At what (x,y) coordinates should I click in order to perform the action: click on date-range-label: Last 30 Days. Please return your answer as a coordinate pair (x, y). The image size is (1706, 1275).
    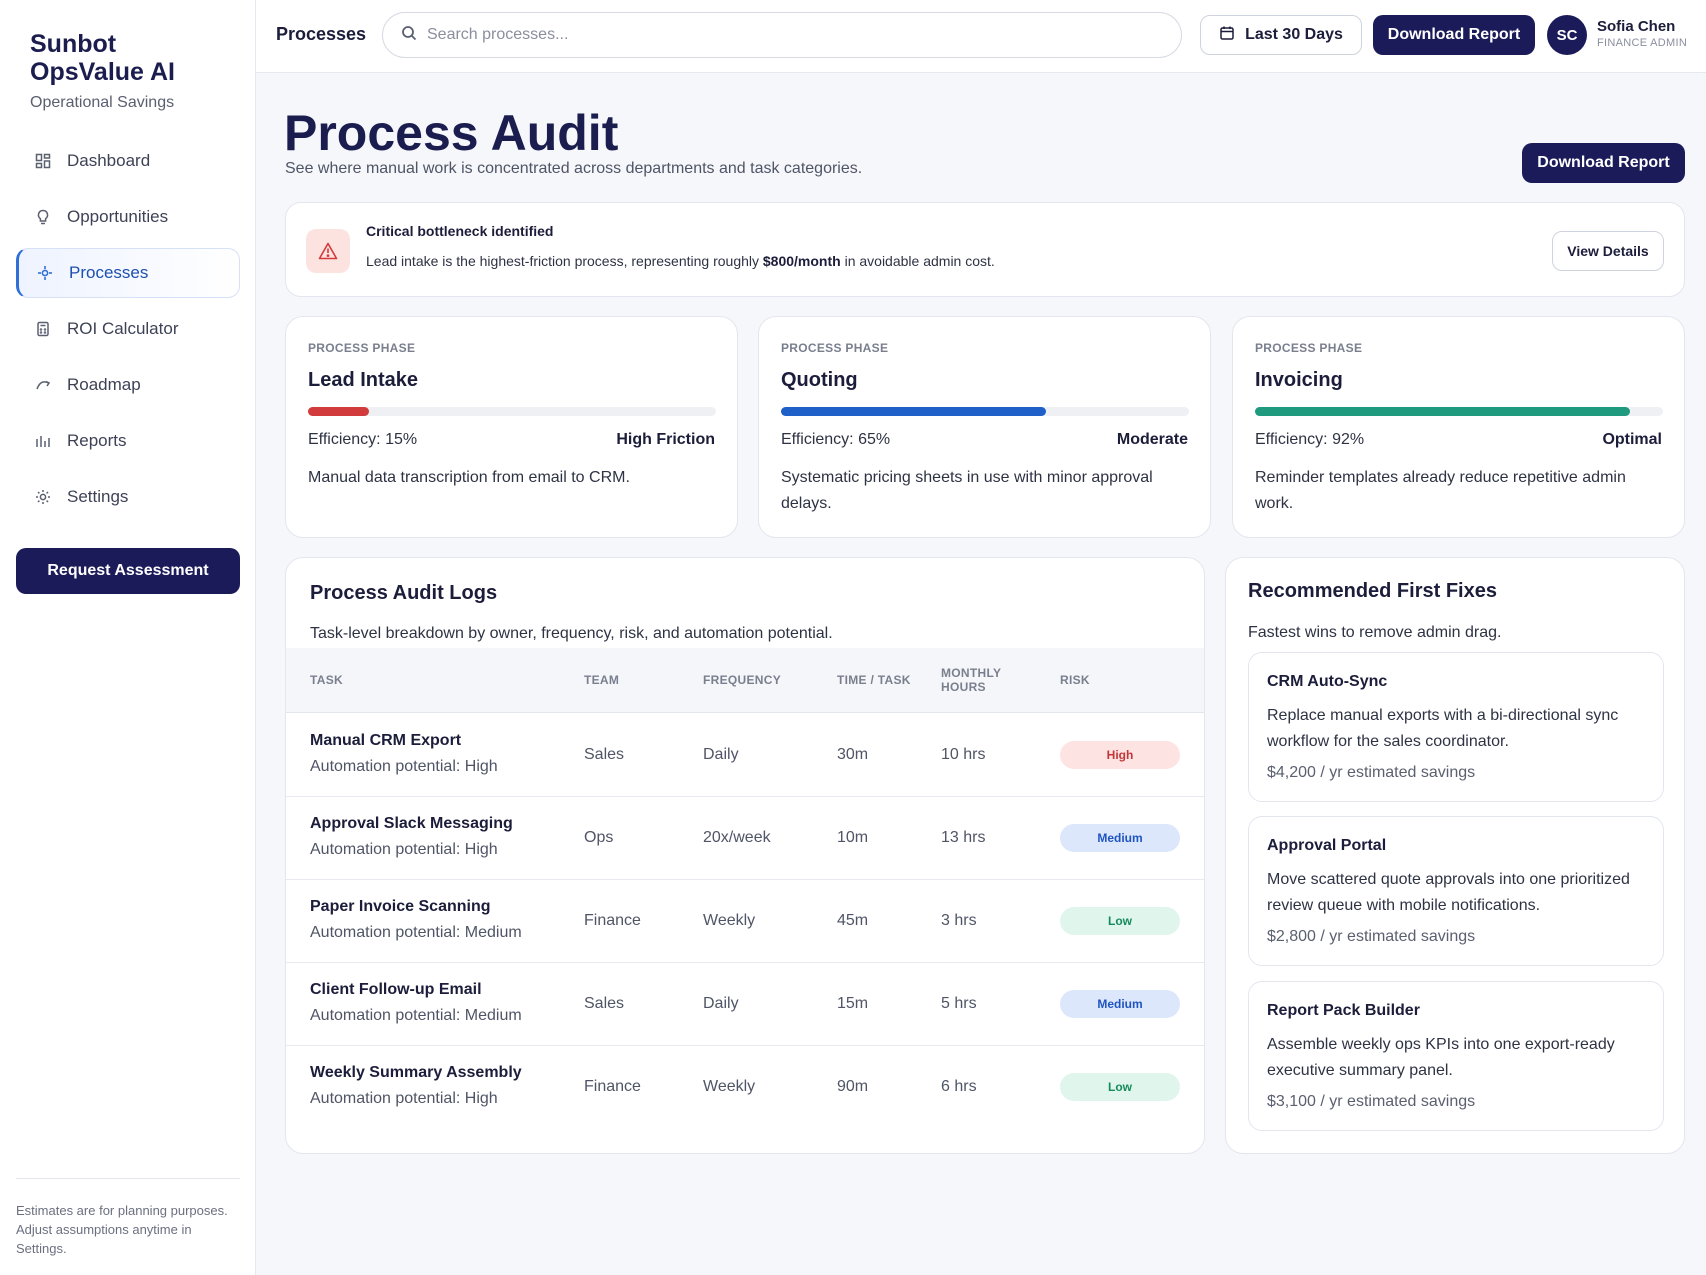
    Looking at the image, I should click on (1294, 34).